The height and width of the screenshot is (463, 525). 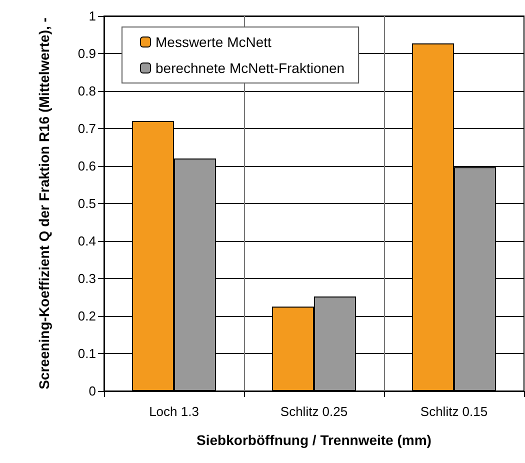 I want to click on y-tick-label: 0.5, so click(x=87, y=203).